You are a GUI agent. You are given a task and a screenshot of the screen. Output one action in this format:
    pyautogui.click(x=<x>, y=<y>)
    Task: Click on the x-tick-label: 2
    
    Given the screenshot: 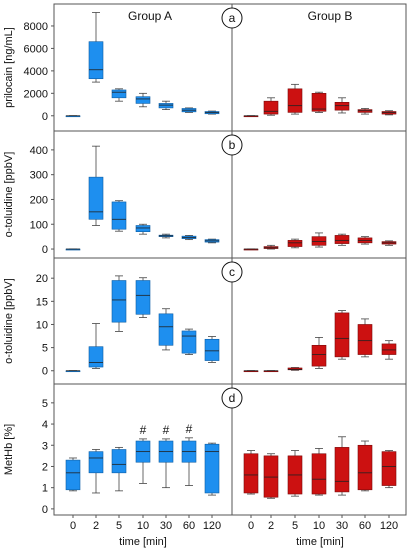 What is the action you would take?
    pyautogui.click(x=271, y=526)
    